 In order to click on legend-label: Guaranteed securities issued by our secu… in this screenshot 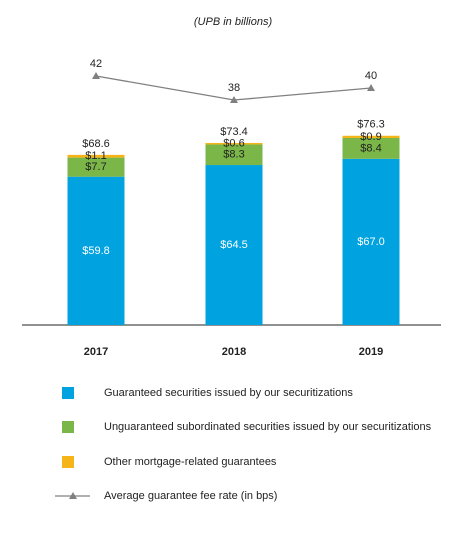, I will do `click(228, 393)`.